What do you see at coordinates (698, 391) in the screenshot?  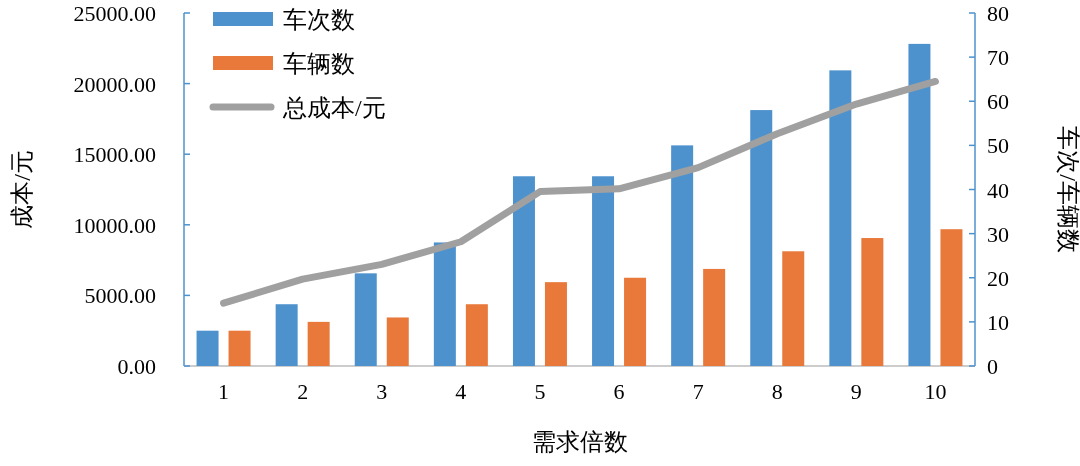 I see `x-tick-label: 7` at bounding box center [698, 391].